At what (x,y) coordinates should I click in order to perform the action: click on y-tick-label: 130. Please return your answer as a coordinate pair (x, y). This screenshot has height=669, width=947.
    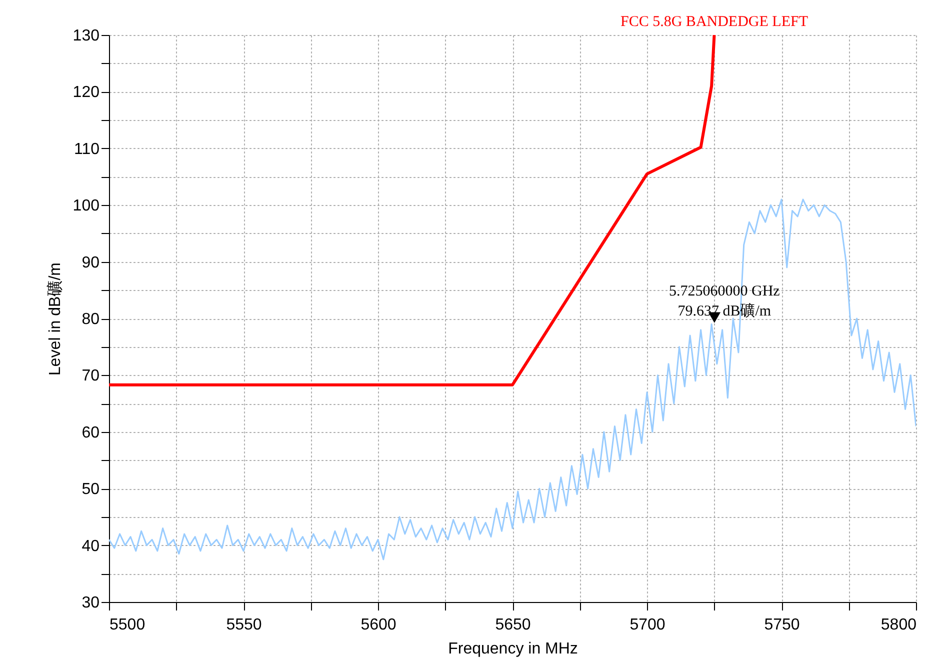
    Looking at the image, I should click on (86, 36).